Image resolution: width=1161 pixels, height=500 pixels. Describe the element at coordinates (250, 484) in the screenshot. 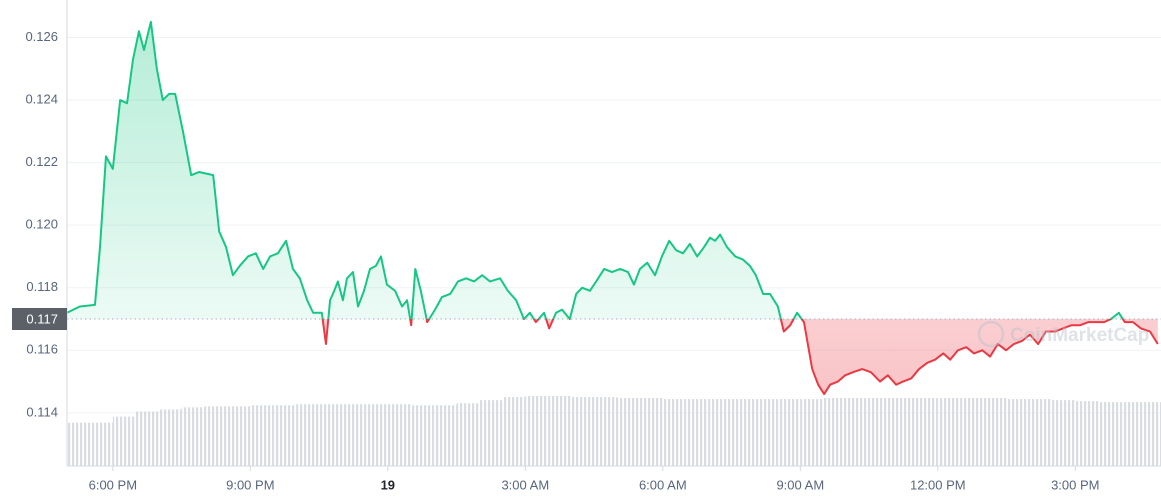

I see `x-tick-label: 9:00 PM` at that location.